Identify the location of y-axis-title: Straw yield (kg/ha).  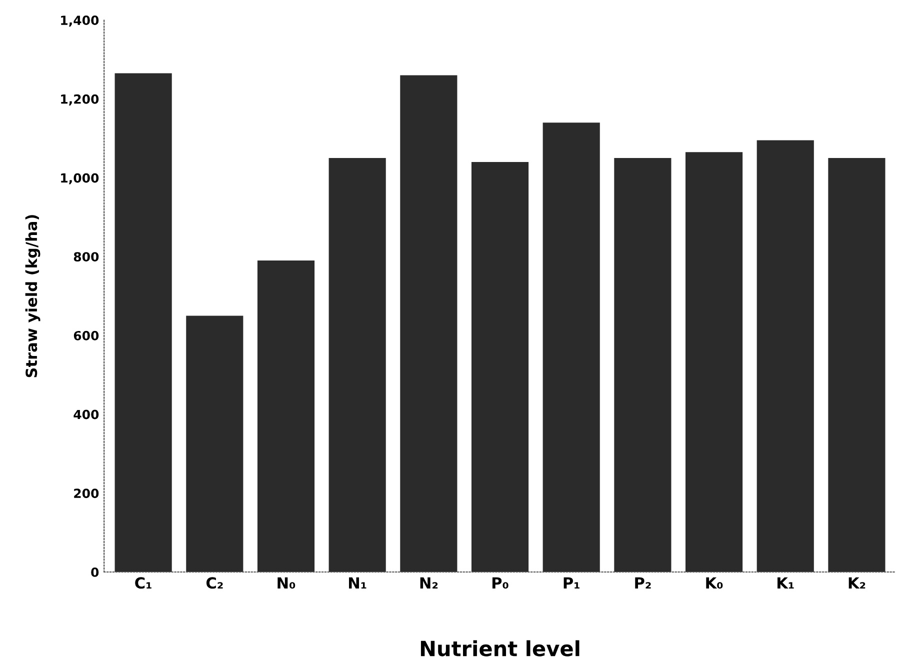
(32, 296).